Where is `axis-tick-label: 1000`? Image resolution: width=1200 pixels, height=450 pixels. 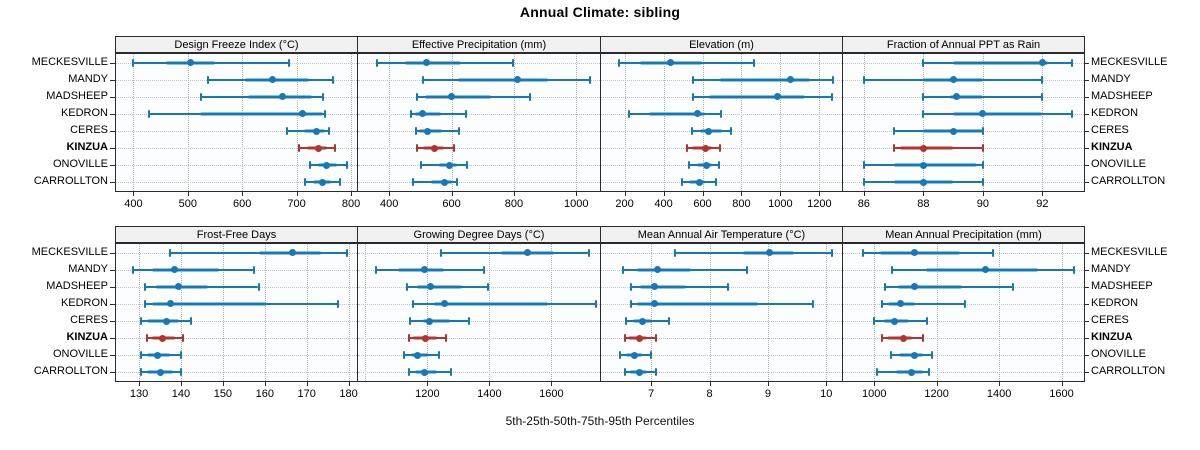 axis-tick-label: 1000 is located at coordinates (576, 204).